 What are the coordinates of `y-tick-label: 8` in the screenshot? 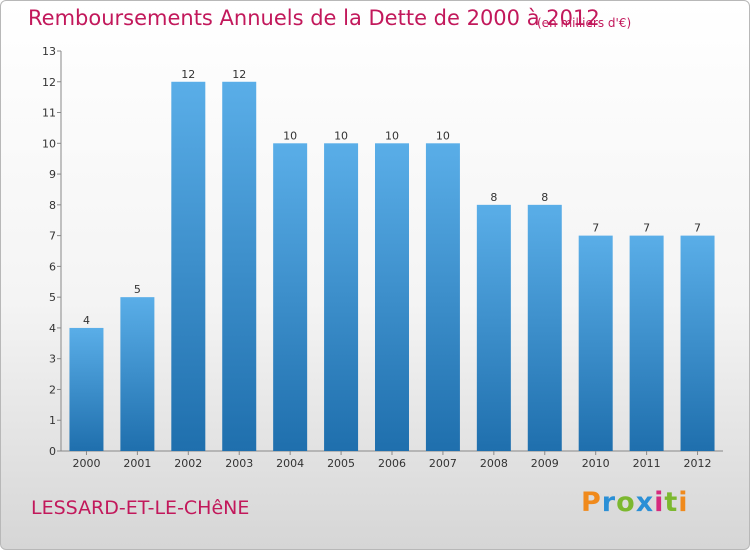 It's located at (52, 205).